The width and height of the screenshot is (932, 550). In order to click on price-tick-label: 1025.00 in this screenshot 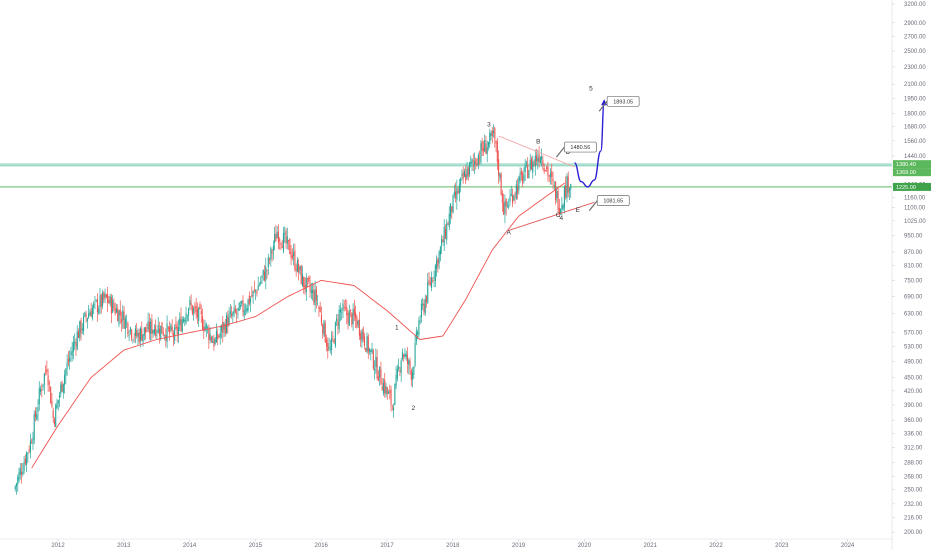, I will do `click(915, 222)`.